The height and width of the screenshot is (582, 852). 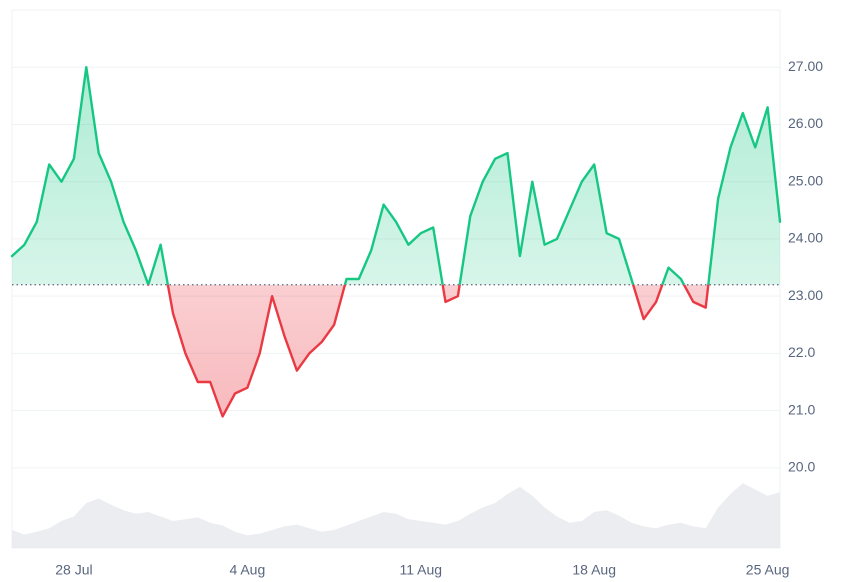 What do you see at coordinates (396, 515) in the screenshot?
I see `volume-area` at bounding box center [396, 515].